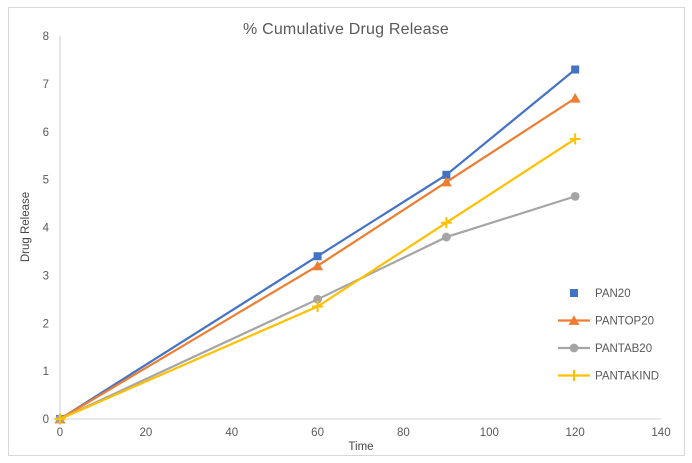  What do you see at coordinates (46, 372) in the screenshot?
I see `y-tick-label-1: 1` at bounding box center [46, 372].